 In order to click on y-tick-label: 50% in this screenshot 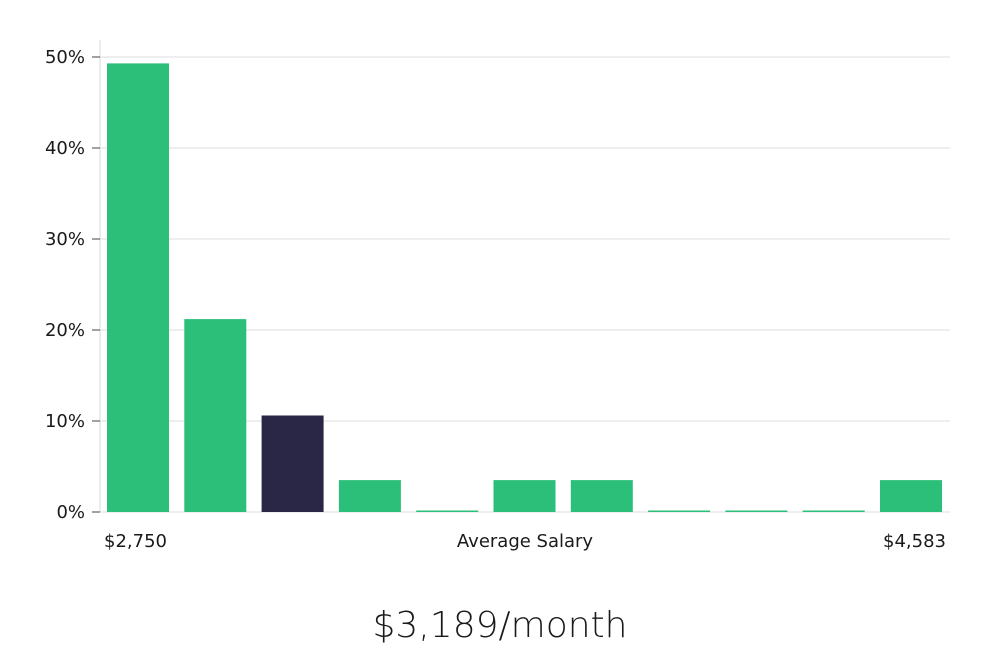, I will do `click(65, 57)`.